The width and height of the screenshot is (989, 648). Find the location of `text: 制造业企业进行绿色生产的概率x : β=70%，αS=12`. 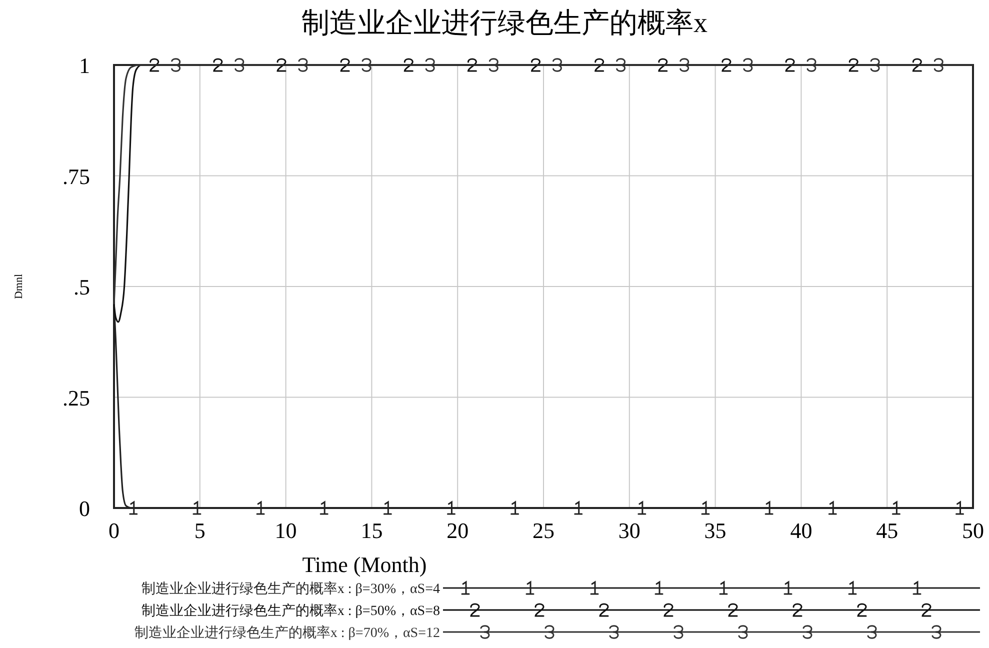

text: 制造业企业进行绿色生产的概率x : β=70%，αS=12 is located at coordinates (287, 633).